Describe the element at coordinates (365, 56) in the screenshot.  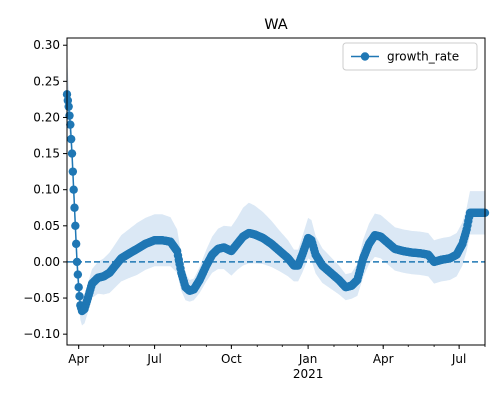
I see `legend-marker-swatch` at that location.